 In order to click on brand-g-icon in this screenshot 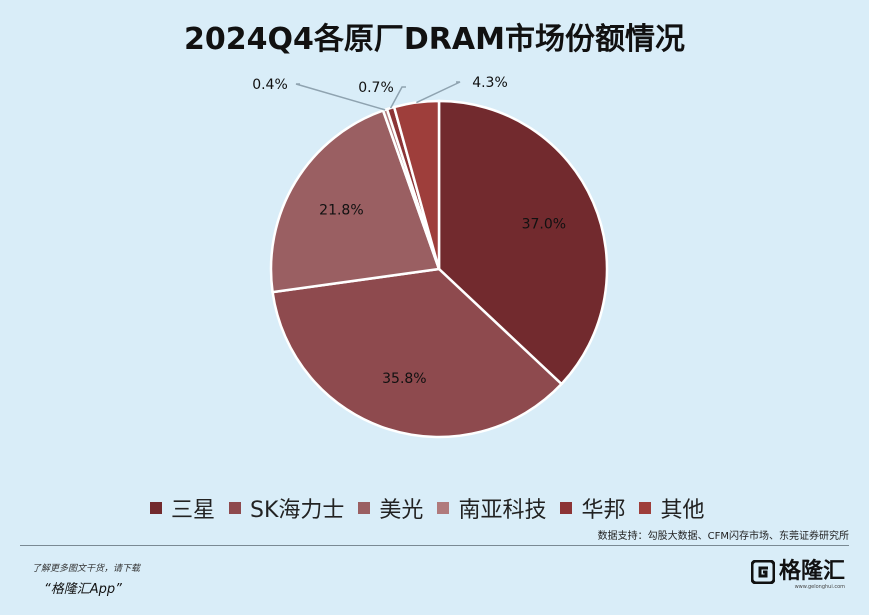, I will do `click(762, 572)`.